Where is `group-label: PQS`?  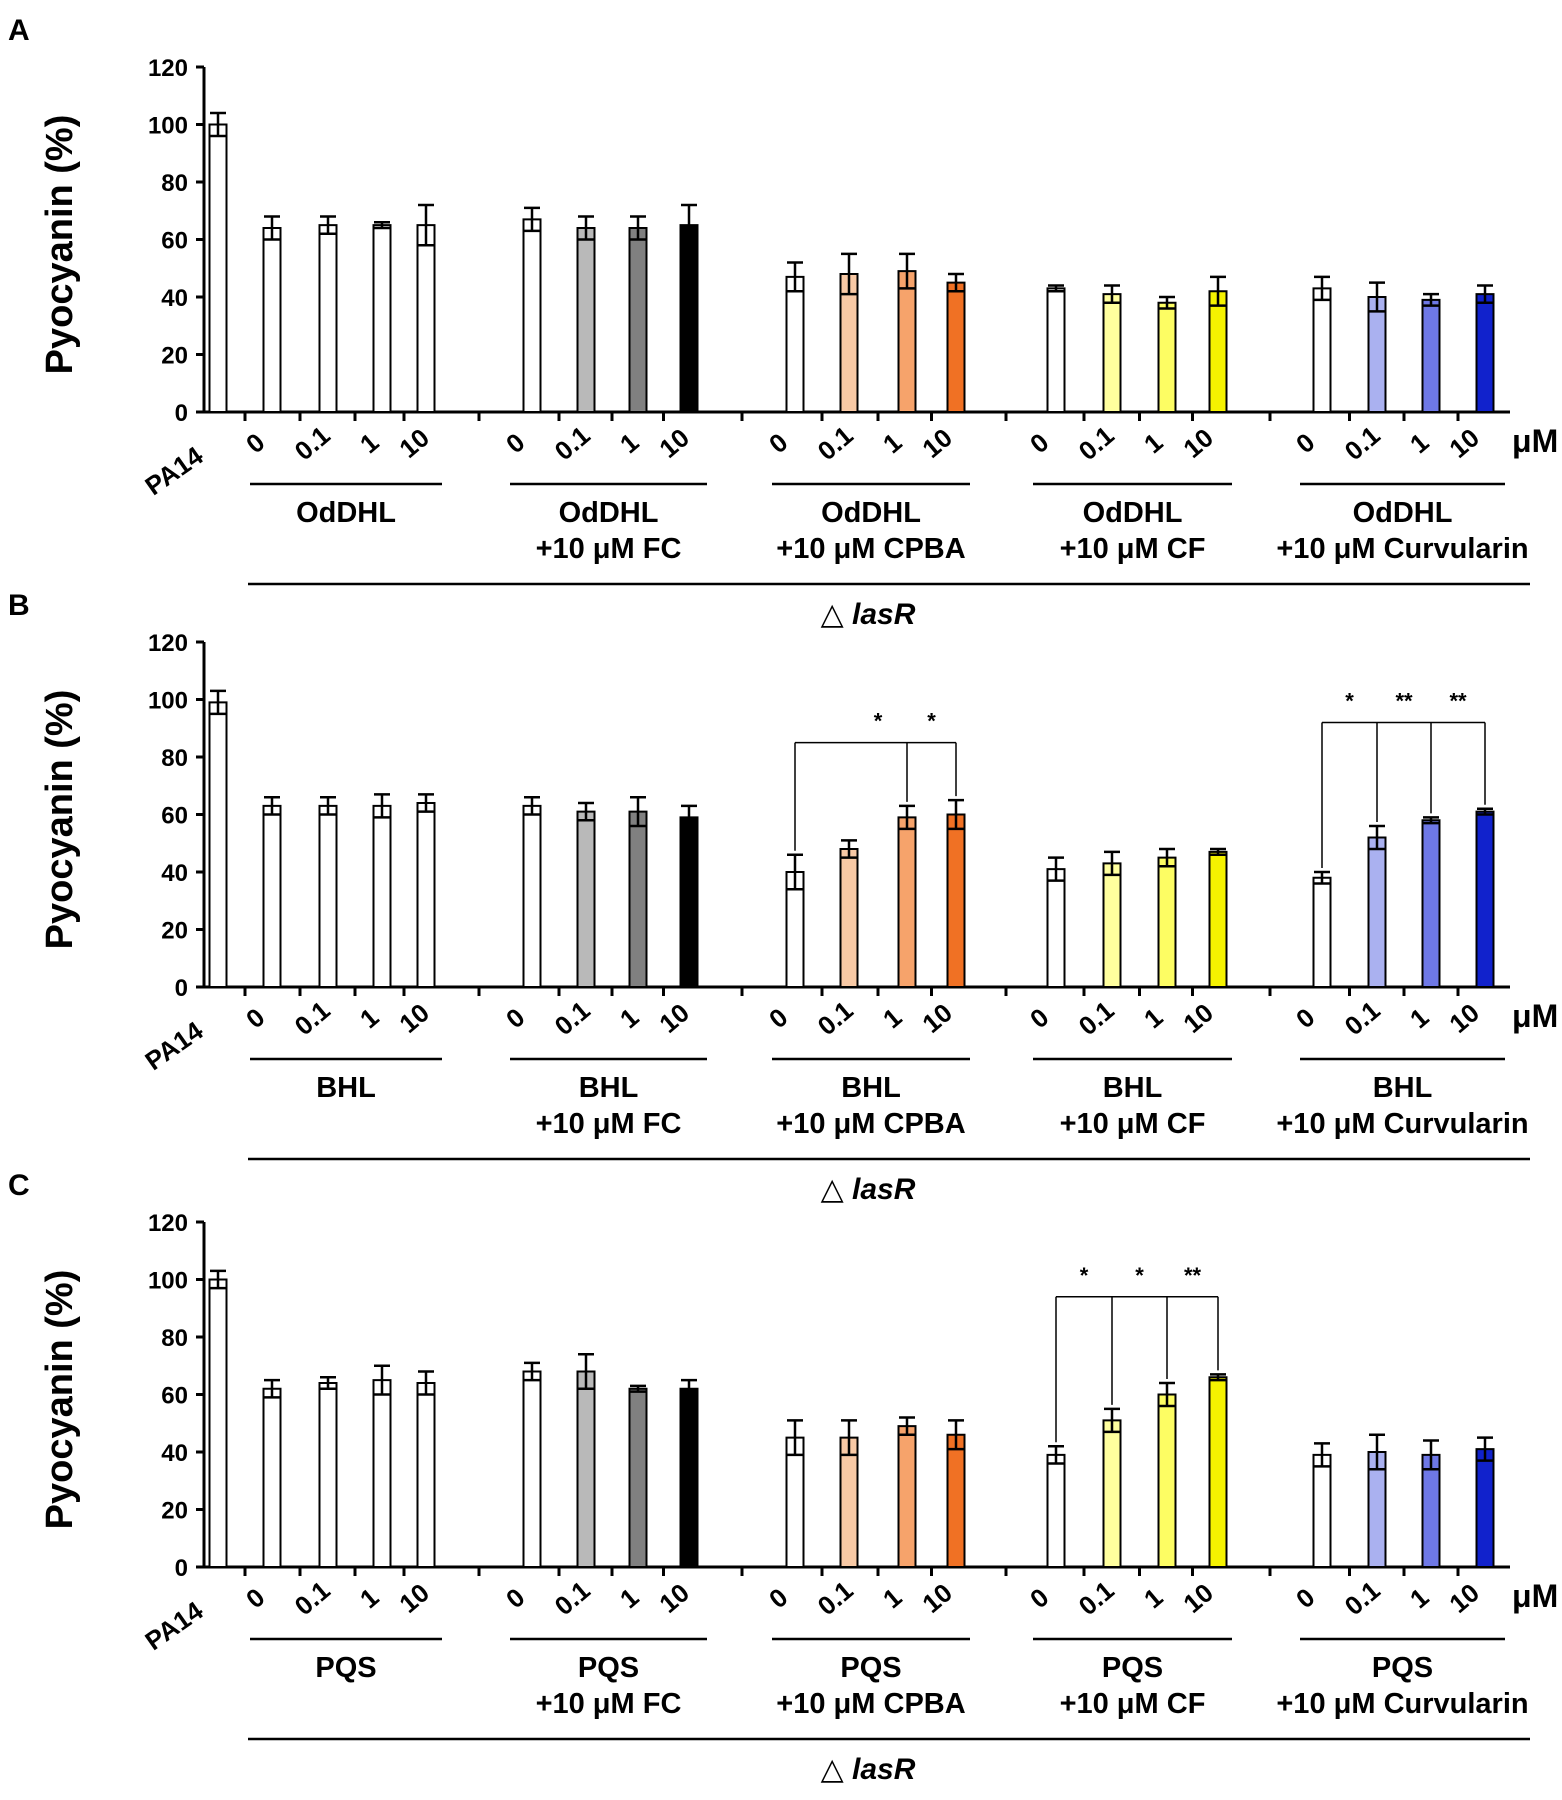 group-label: PQS is located at coordinates (870, 1668).